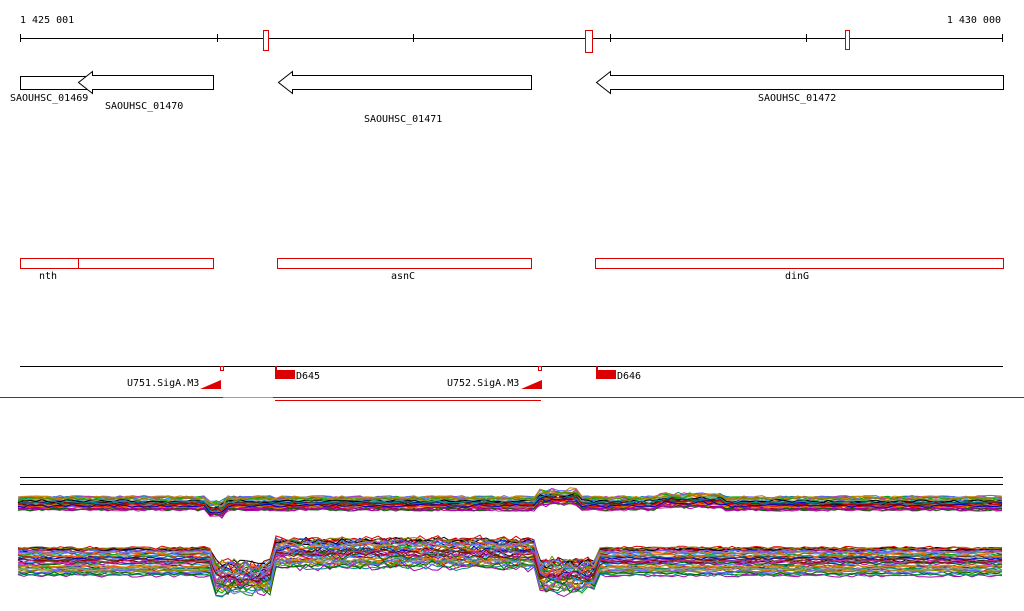  I want to click on promoter-label: U751.SigA.M3, so click(163, 383).